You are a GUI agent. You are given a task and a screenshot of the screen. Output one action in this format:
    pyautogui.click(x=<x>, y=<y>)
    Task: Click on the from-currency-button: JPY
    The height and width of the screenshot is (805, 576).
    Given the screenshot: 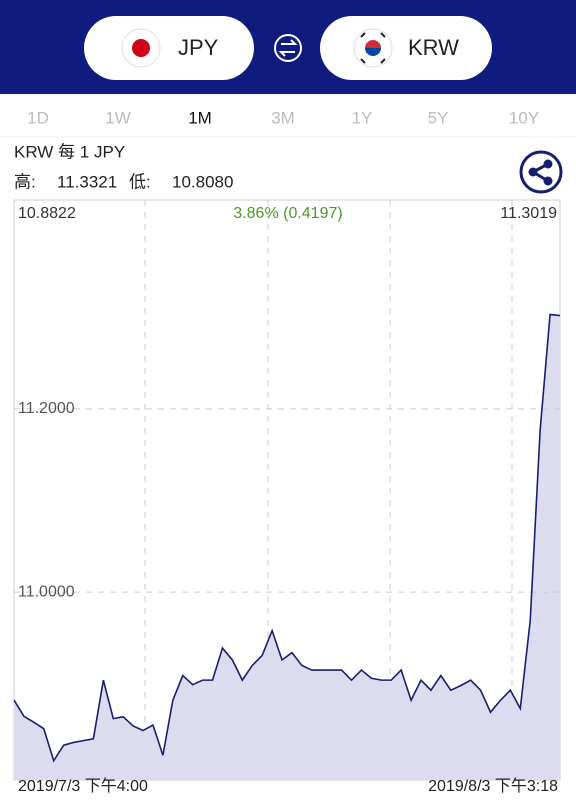 What is the action you would take?
    pyautogui.click(x=169, y=48)
    